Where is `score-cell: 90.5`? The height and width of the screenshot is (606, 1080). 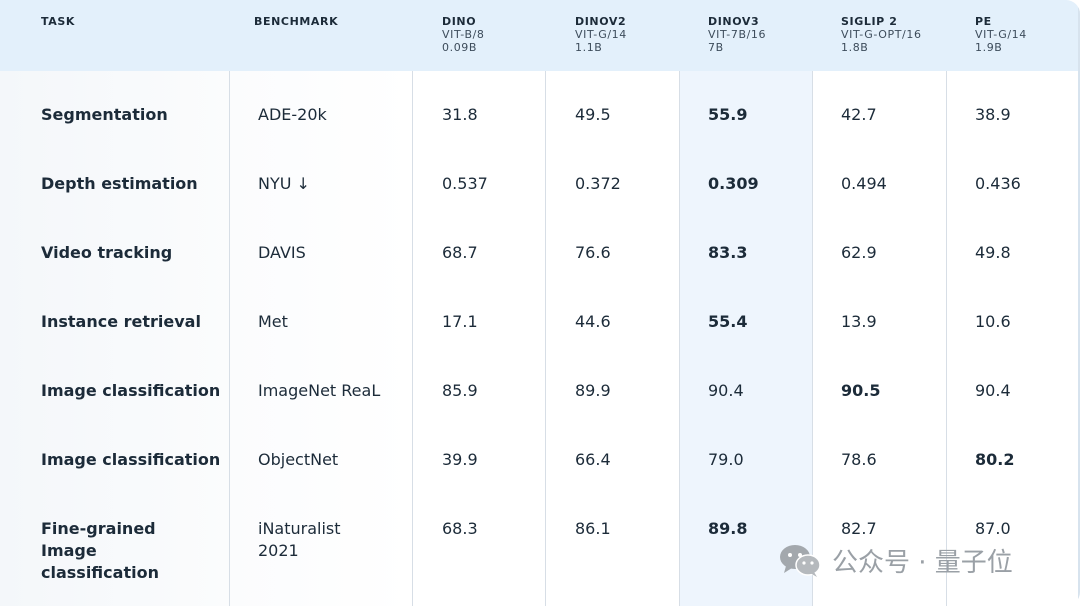 score-cell: 90.5 is located at coordinates (861, 390).